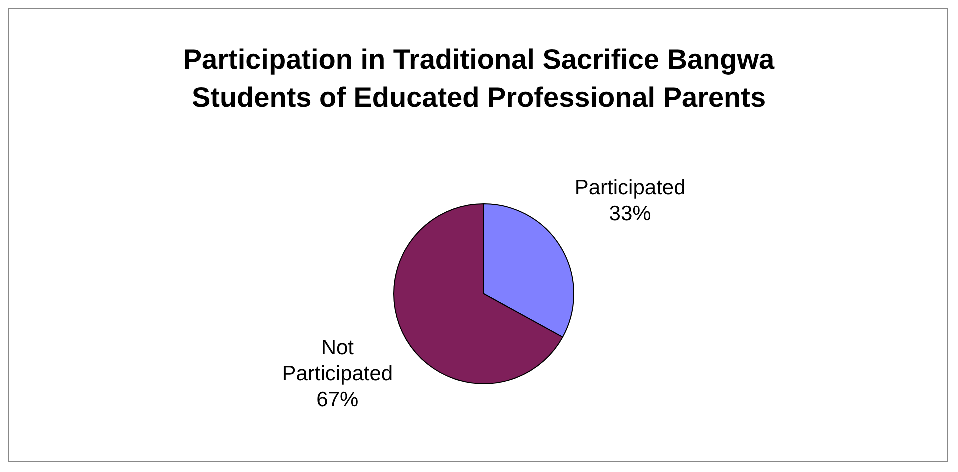 This screenshot has width=958, height=472. I want to click on slice-label: Not Participated, so click(338, 361).